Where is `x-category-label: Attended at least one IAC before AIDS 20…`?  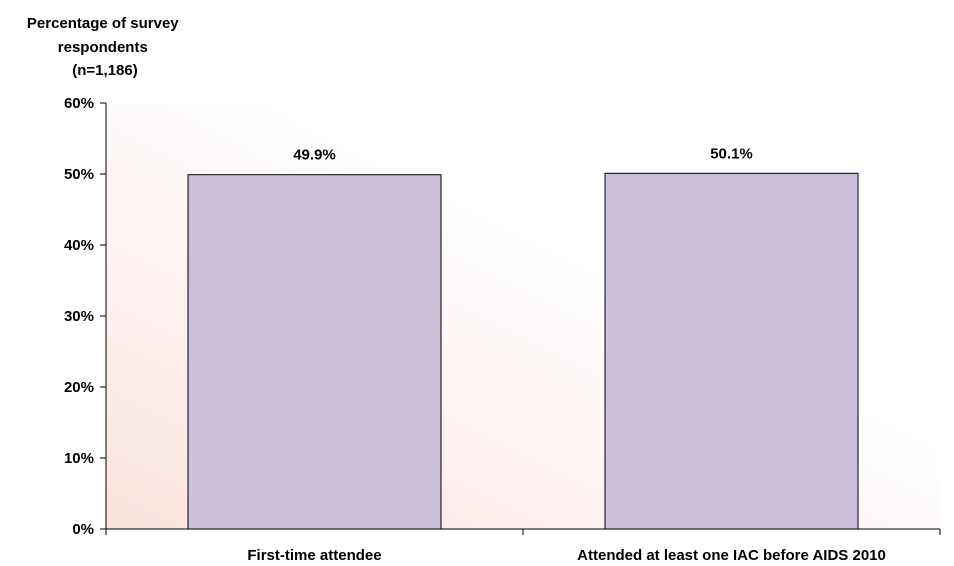
x-category-label: Attended at least one IAC before AIDS 20… is located at coordinates (731, 555).